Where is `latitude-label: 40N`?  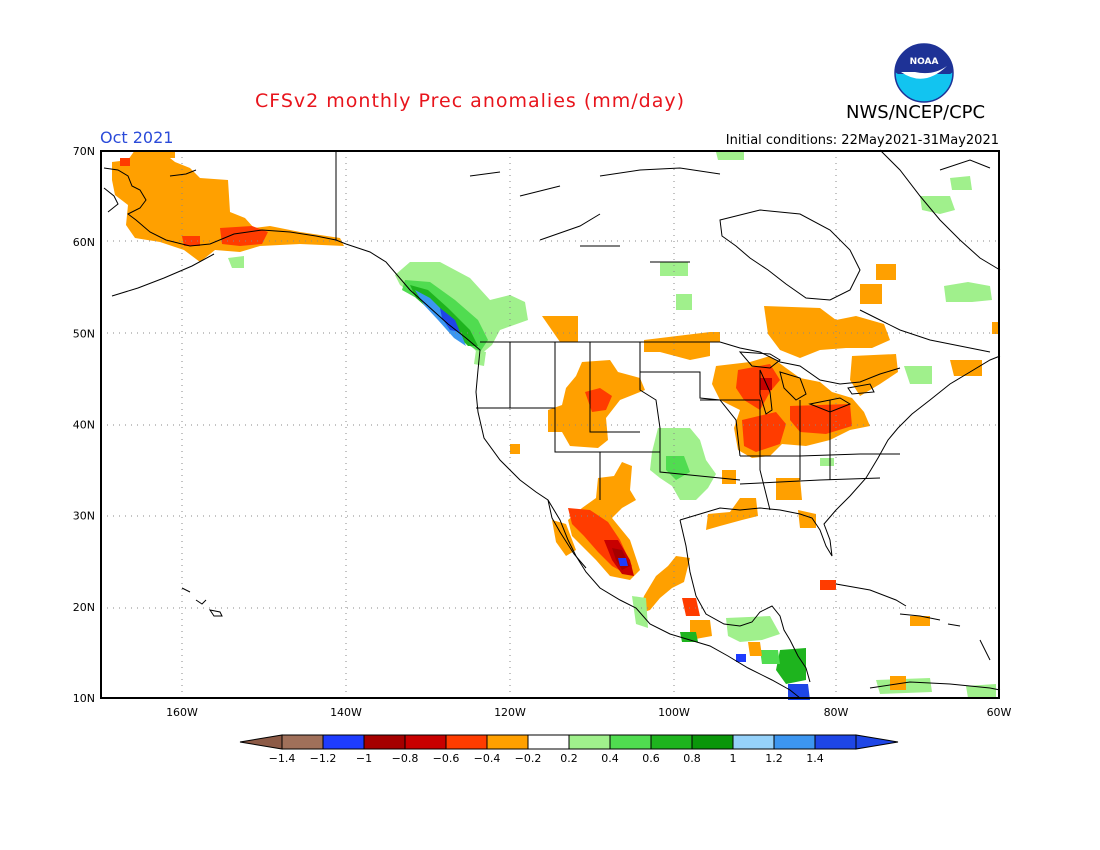 latitude-label: 40N is located at coordinates (84, 425).